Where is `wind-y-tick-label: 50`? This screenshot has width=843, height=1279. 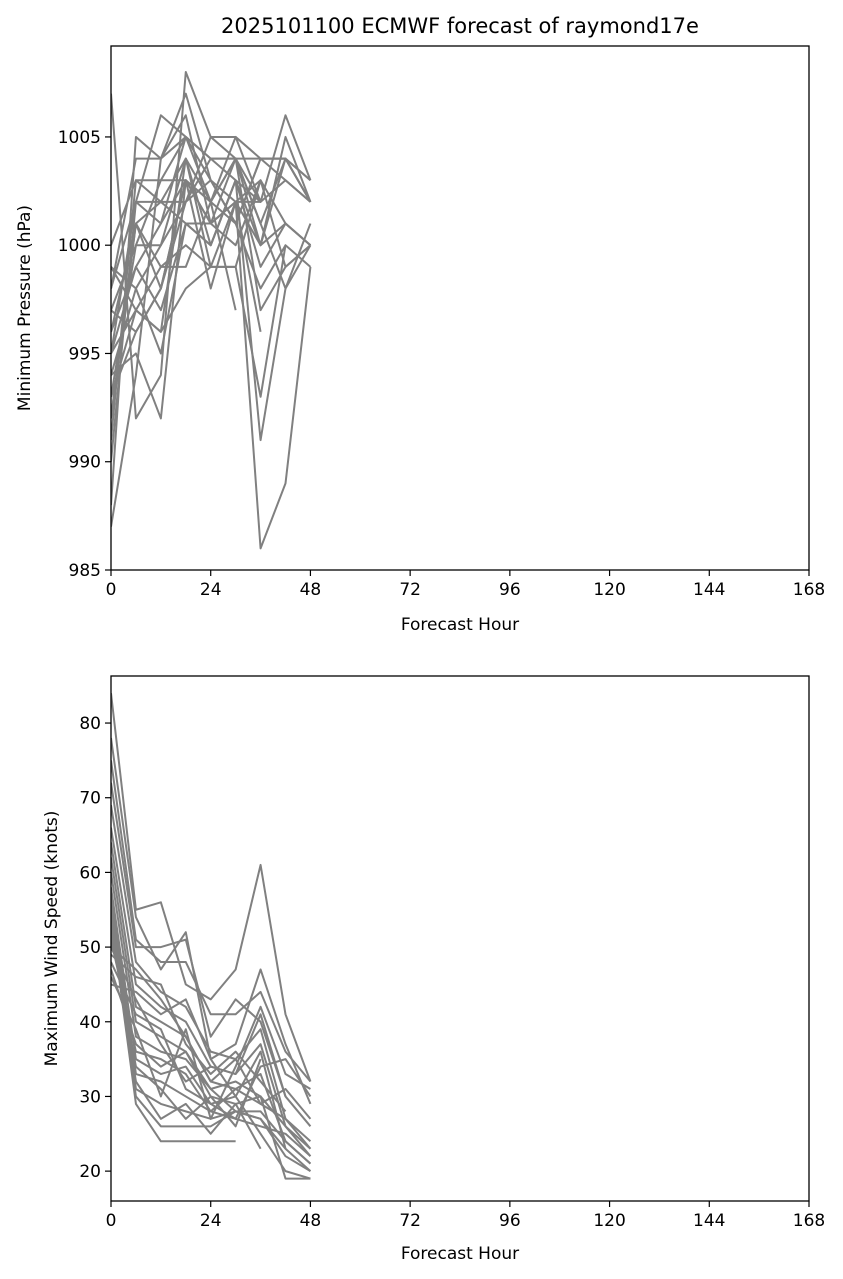 wind-y-tick-label: 50 is located at coordinates (90, 948).